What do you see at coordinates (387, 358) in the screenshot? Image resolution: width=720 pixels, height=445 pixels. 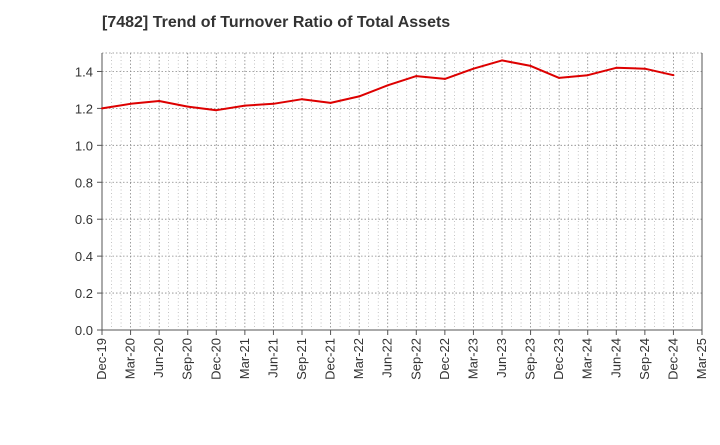 I see `x-tick-label: Jun-22` at bounding box center [387, 358].